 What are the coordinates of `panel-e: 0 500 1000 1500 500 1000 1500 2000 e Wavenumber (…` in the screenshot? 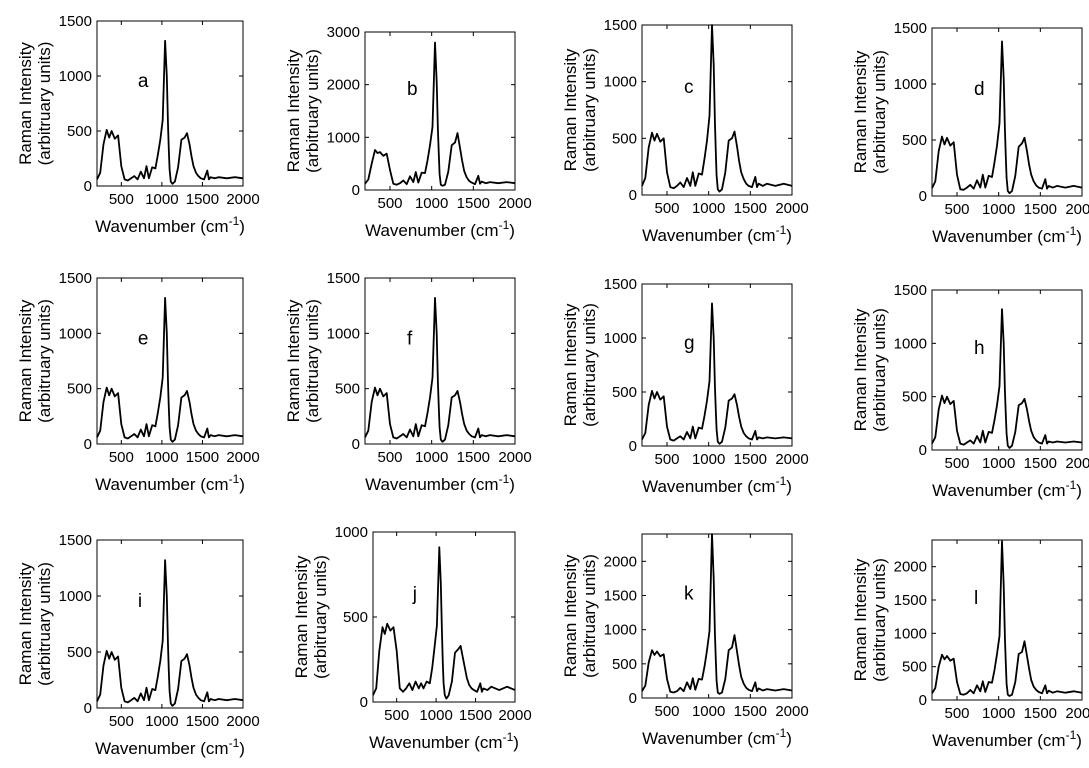 It's located at (138, 382).